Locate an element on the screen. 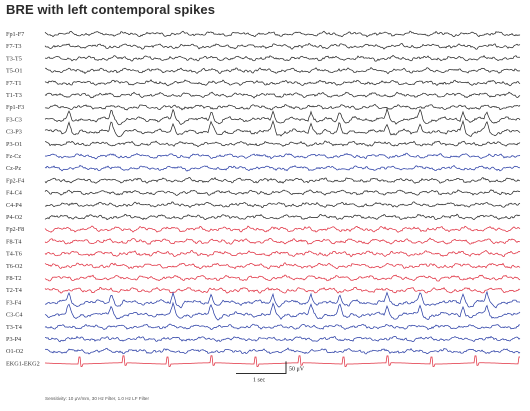  channel-label: EKG1-EKG2 is located at coordinates (23, 363).